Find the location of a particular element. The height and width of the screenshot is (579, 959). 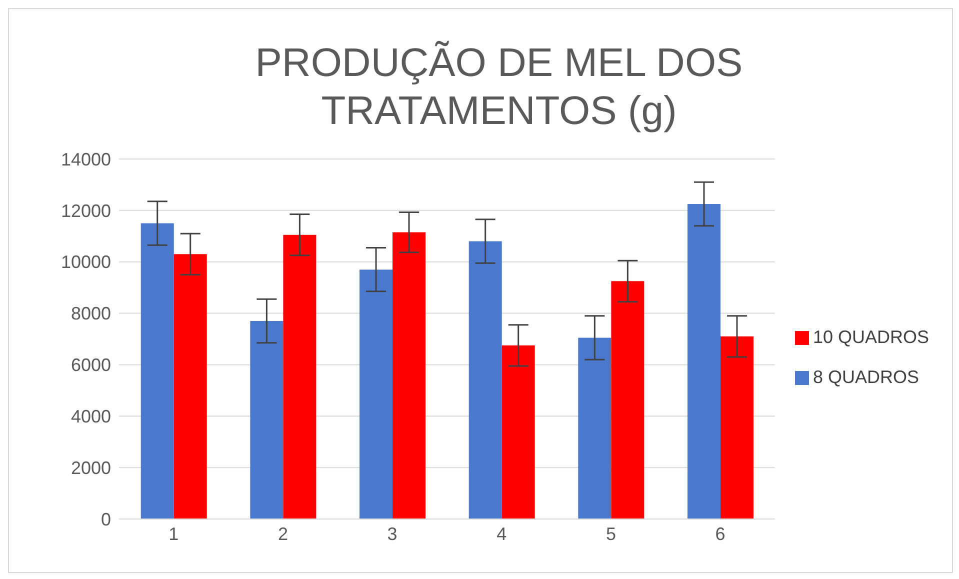

x-tick-label: 1 is located at coordinates (173, 534).